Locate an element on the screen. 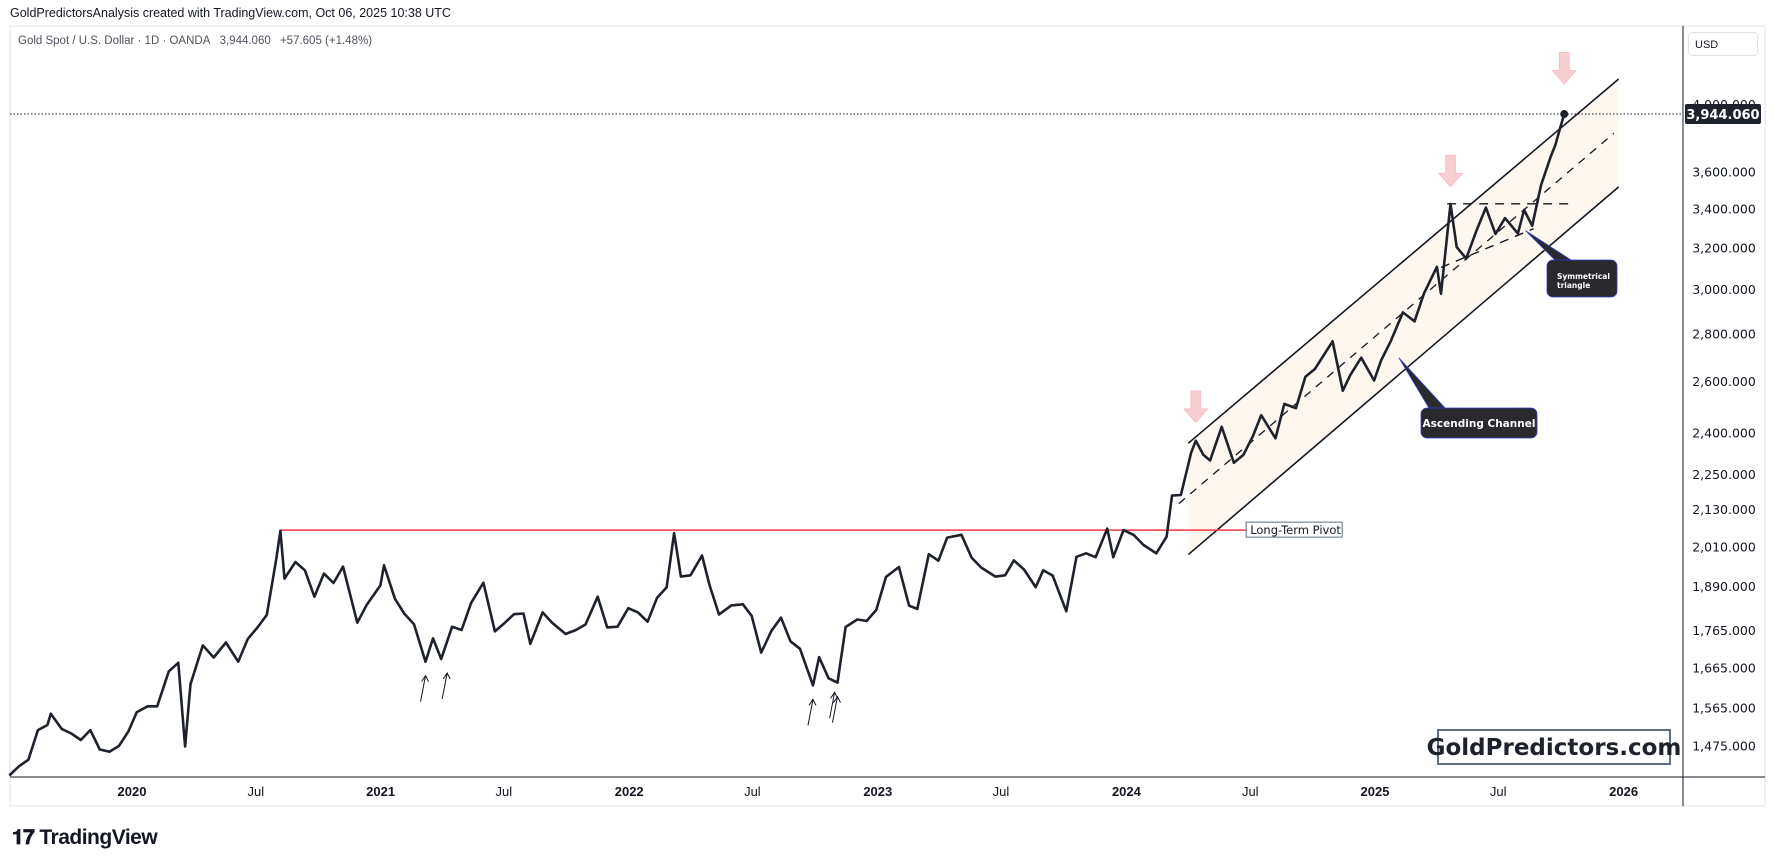  ascending-channel-callout-text: Ascending Channel is located at coordinates (1479, 424).